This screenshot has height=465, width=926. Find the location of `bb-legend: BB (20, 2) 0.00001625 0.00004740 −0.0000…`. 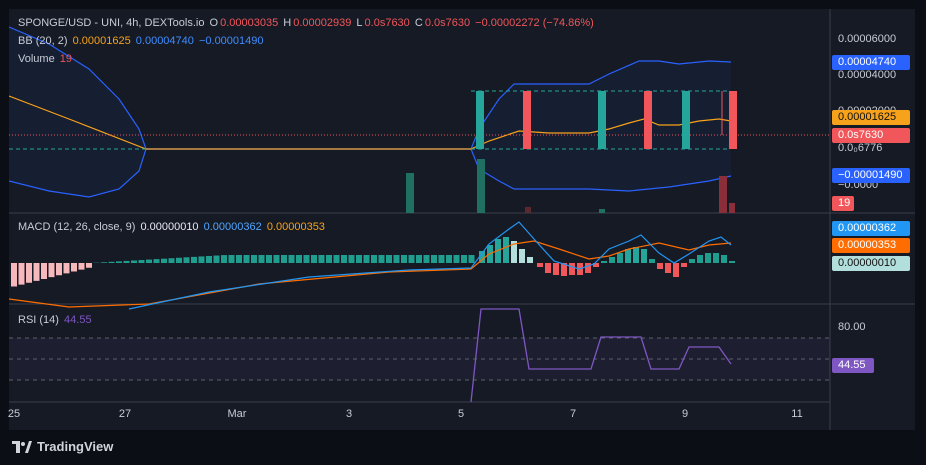

bb-legend: BB (20, 2) 0.00001625 0.00004740 −0.0000… is located at coordinates (142, 41).